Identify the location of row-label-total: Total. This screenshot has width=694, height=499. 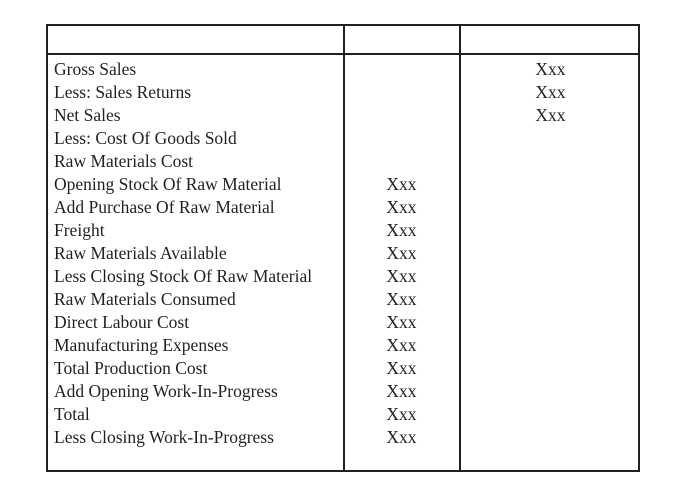
(72, 414).